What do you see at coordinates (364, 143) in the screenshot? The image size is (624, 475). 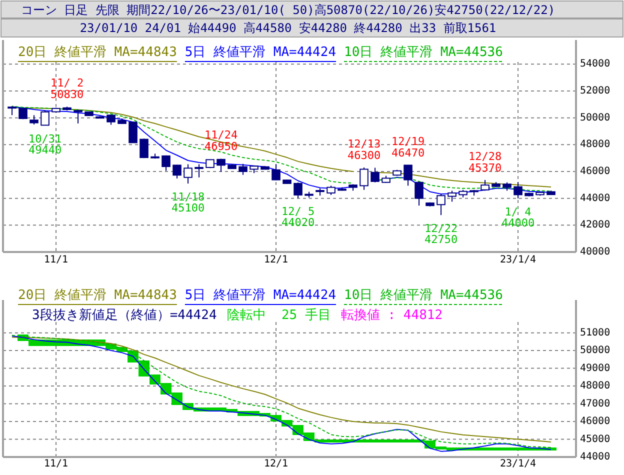 I see `annotation: 12/13` at bounding box center [364, 143].